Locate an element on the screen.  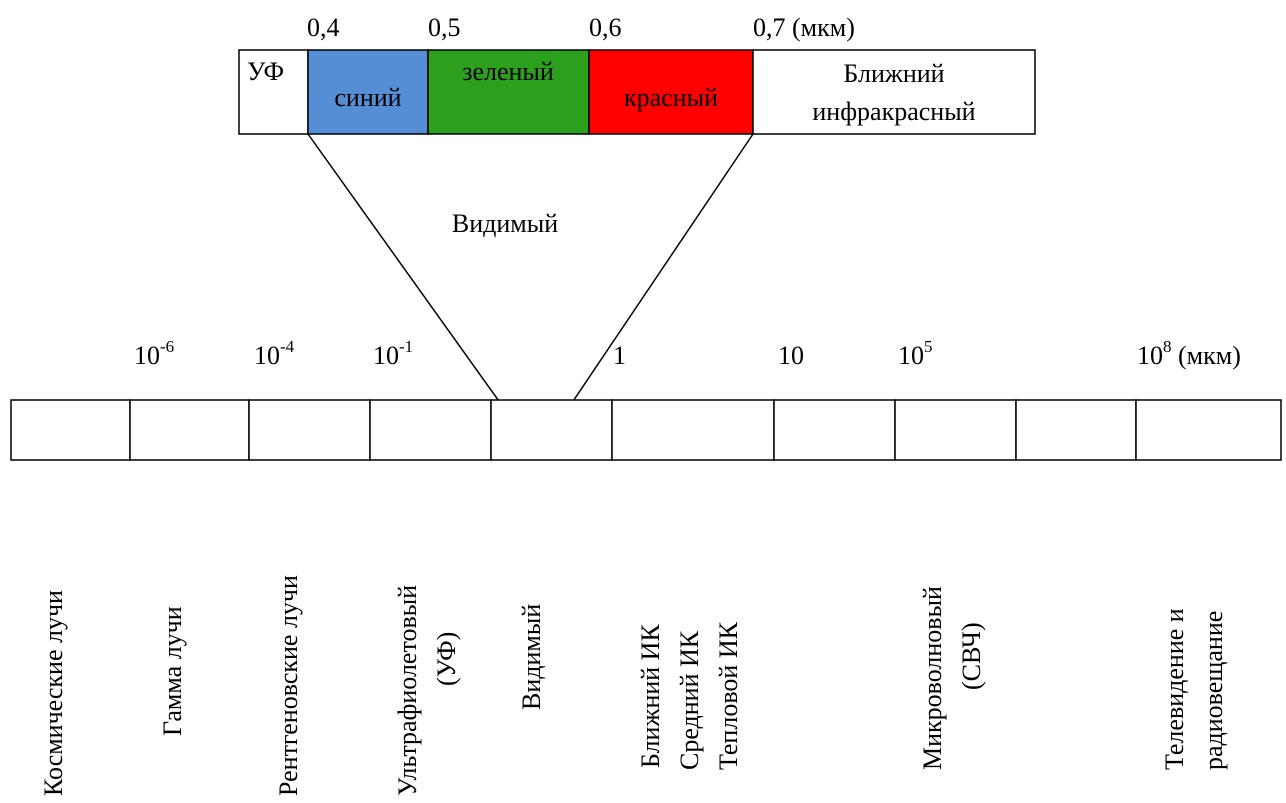
label-microwave-line-1: Микроволновый is located at coordinates (932, 678).